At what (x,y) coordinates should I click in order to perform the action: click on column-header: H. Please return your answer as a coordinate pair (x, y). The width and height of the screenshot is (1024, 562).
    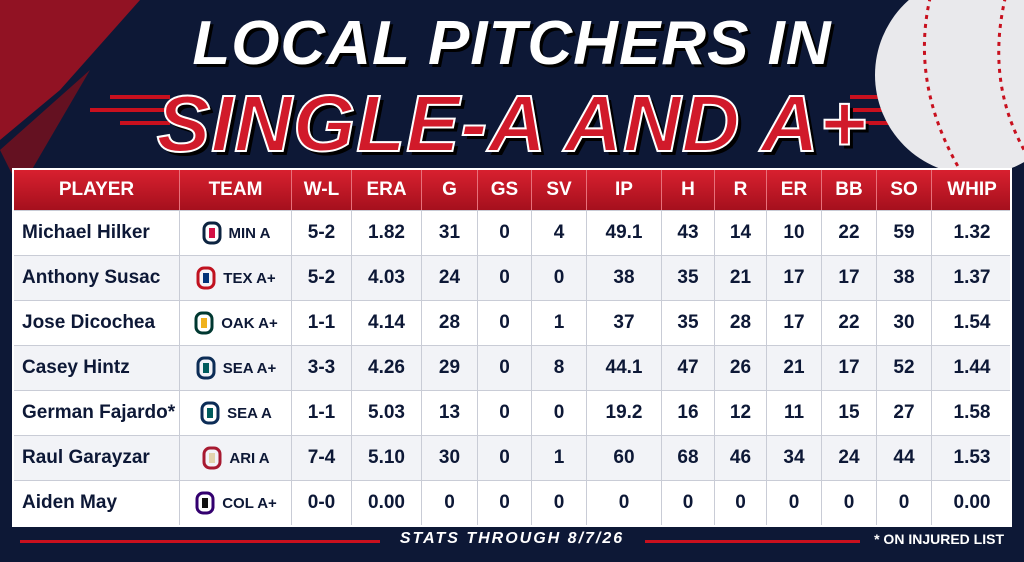
    Looking at the image, I should click on (688, 190).